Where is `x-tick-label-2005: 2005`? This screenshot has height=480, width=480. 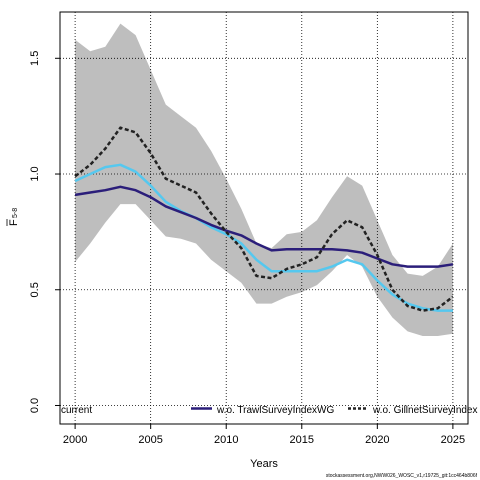 x-tick-label-2005: 2005 is located at coordinates (150, 440).